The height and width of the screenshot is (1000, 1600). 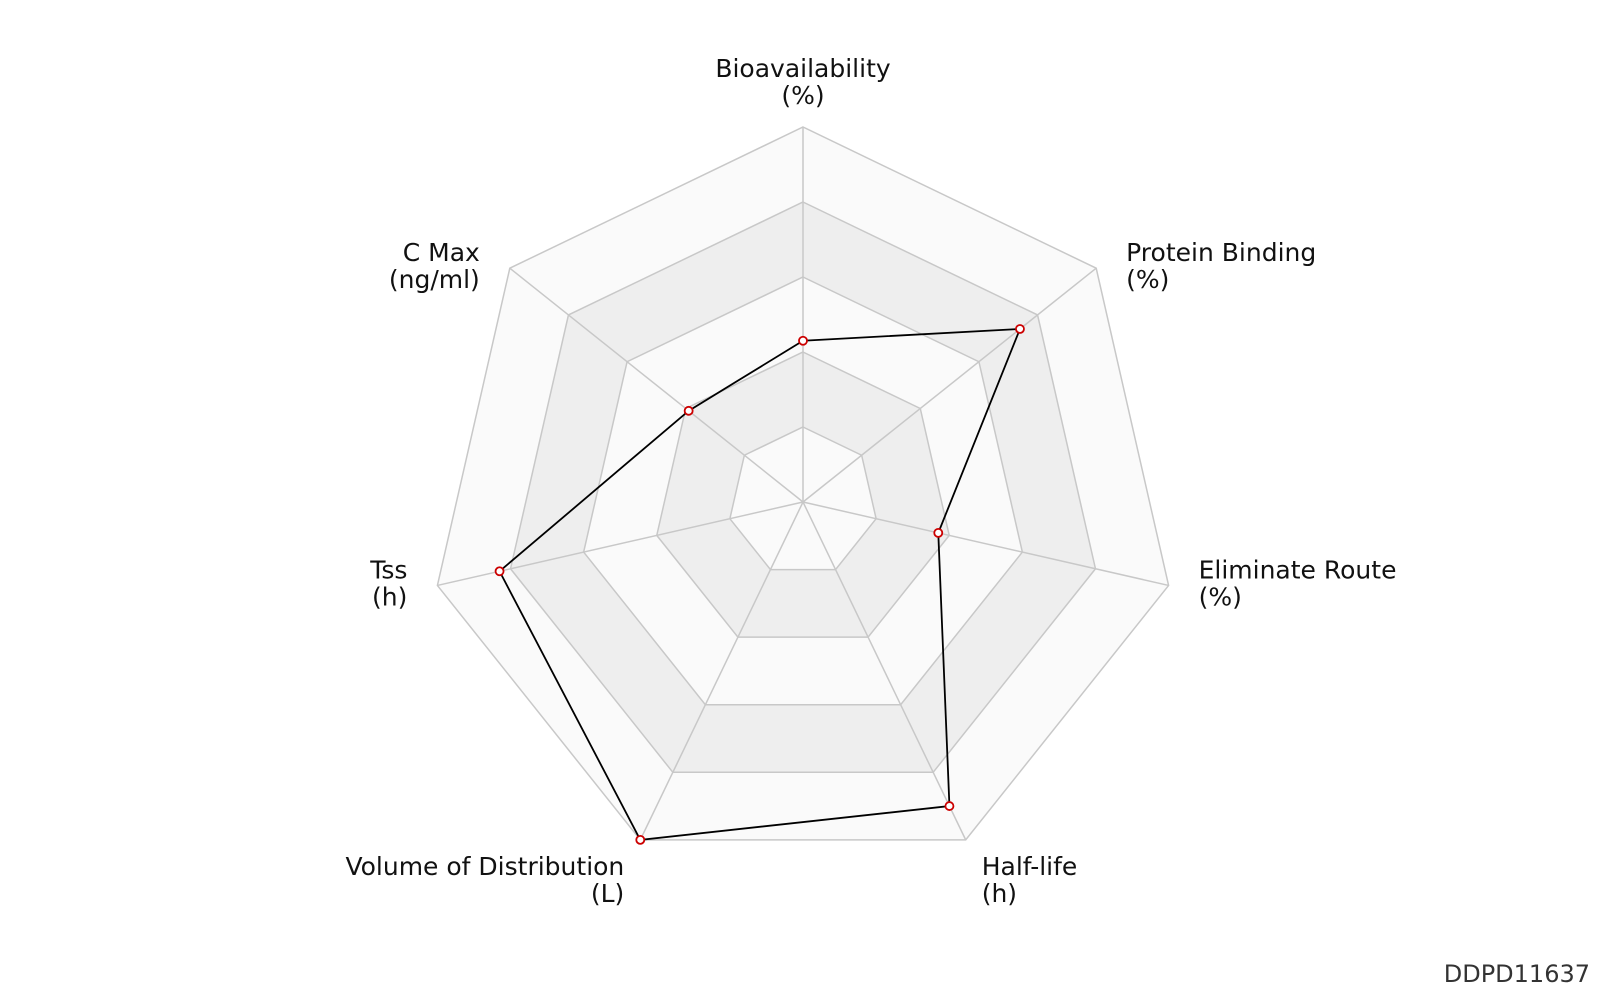 What do you see at coordinates (999, 893) in the screenshot?
I see `axis-unit-3: (h)` at bounding box center [999, 893].